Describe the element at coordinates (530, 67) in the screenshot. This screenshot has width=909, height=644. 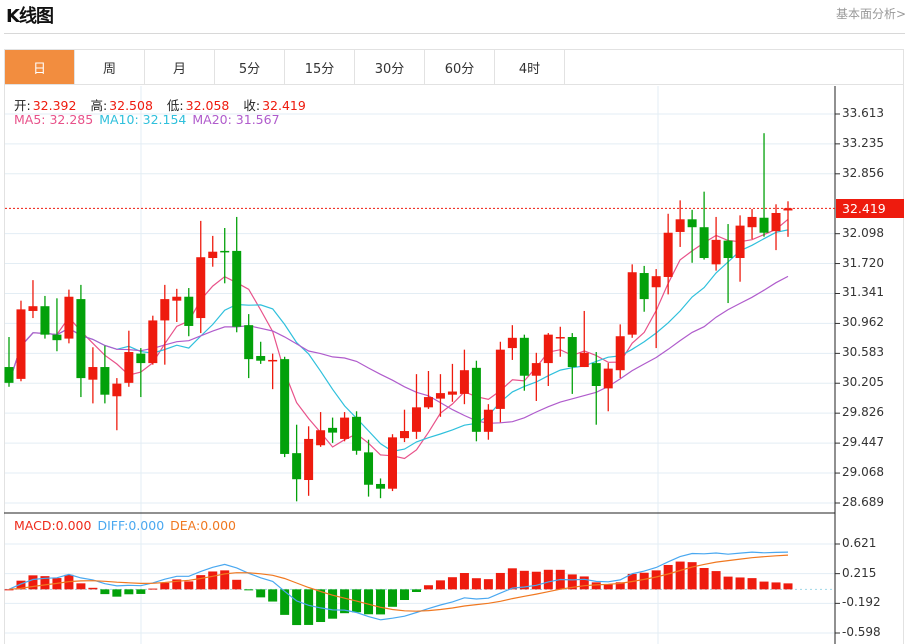
I see `tab-4hour: 4时` at that location.